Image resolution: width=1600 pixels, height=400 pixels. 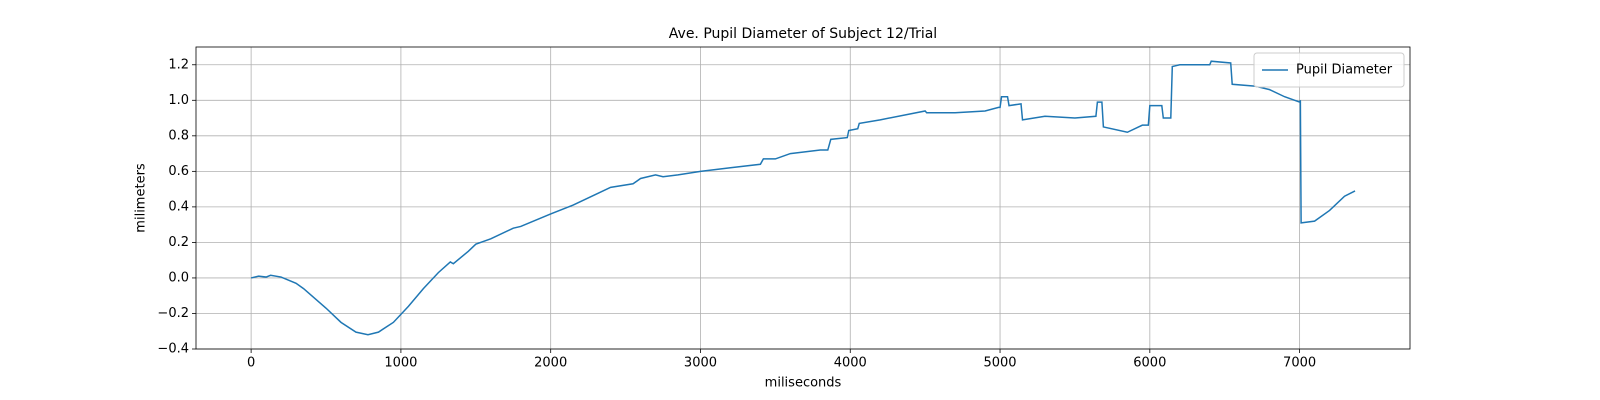 I want to click on y-tick-label: 0.0, so click(x=178, y=277).